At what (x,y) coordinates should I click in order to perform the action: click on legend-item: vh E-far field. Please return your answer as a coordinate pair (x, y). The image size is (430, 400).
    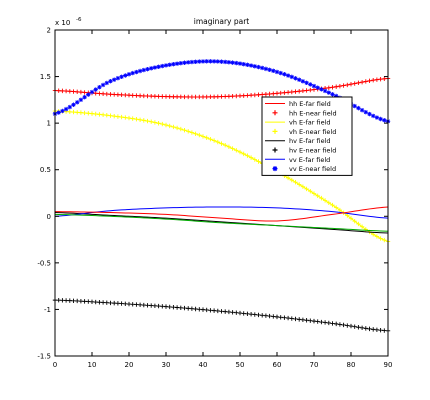
    Looking at the image, I should click on (298, 123).